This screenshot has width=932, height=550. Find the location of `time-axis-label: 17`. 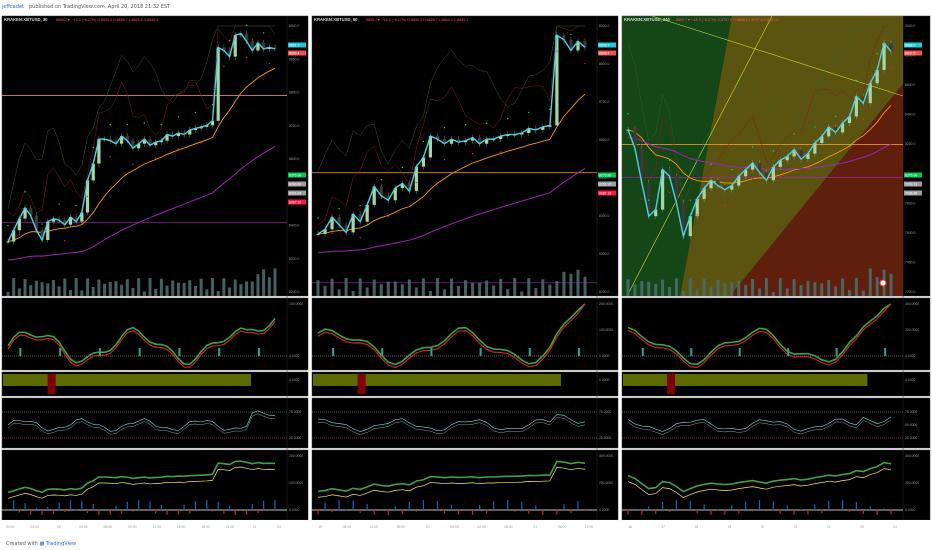

time-axis-label: 17 is located at coordinates (663, 527).